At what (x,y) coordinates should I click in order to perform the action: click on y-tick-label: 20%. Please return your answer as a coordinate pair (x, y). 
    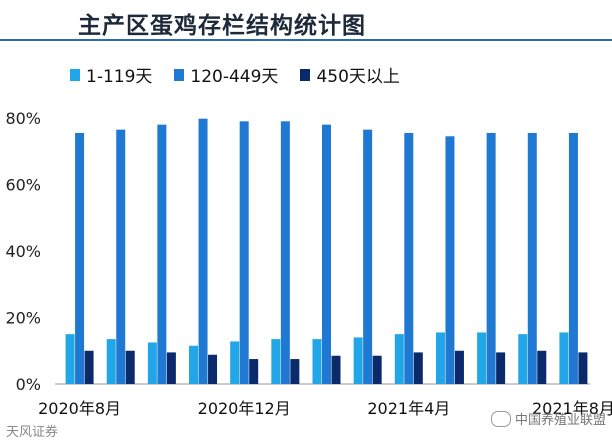
    Looking at the image, I should click on (23, 318).